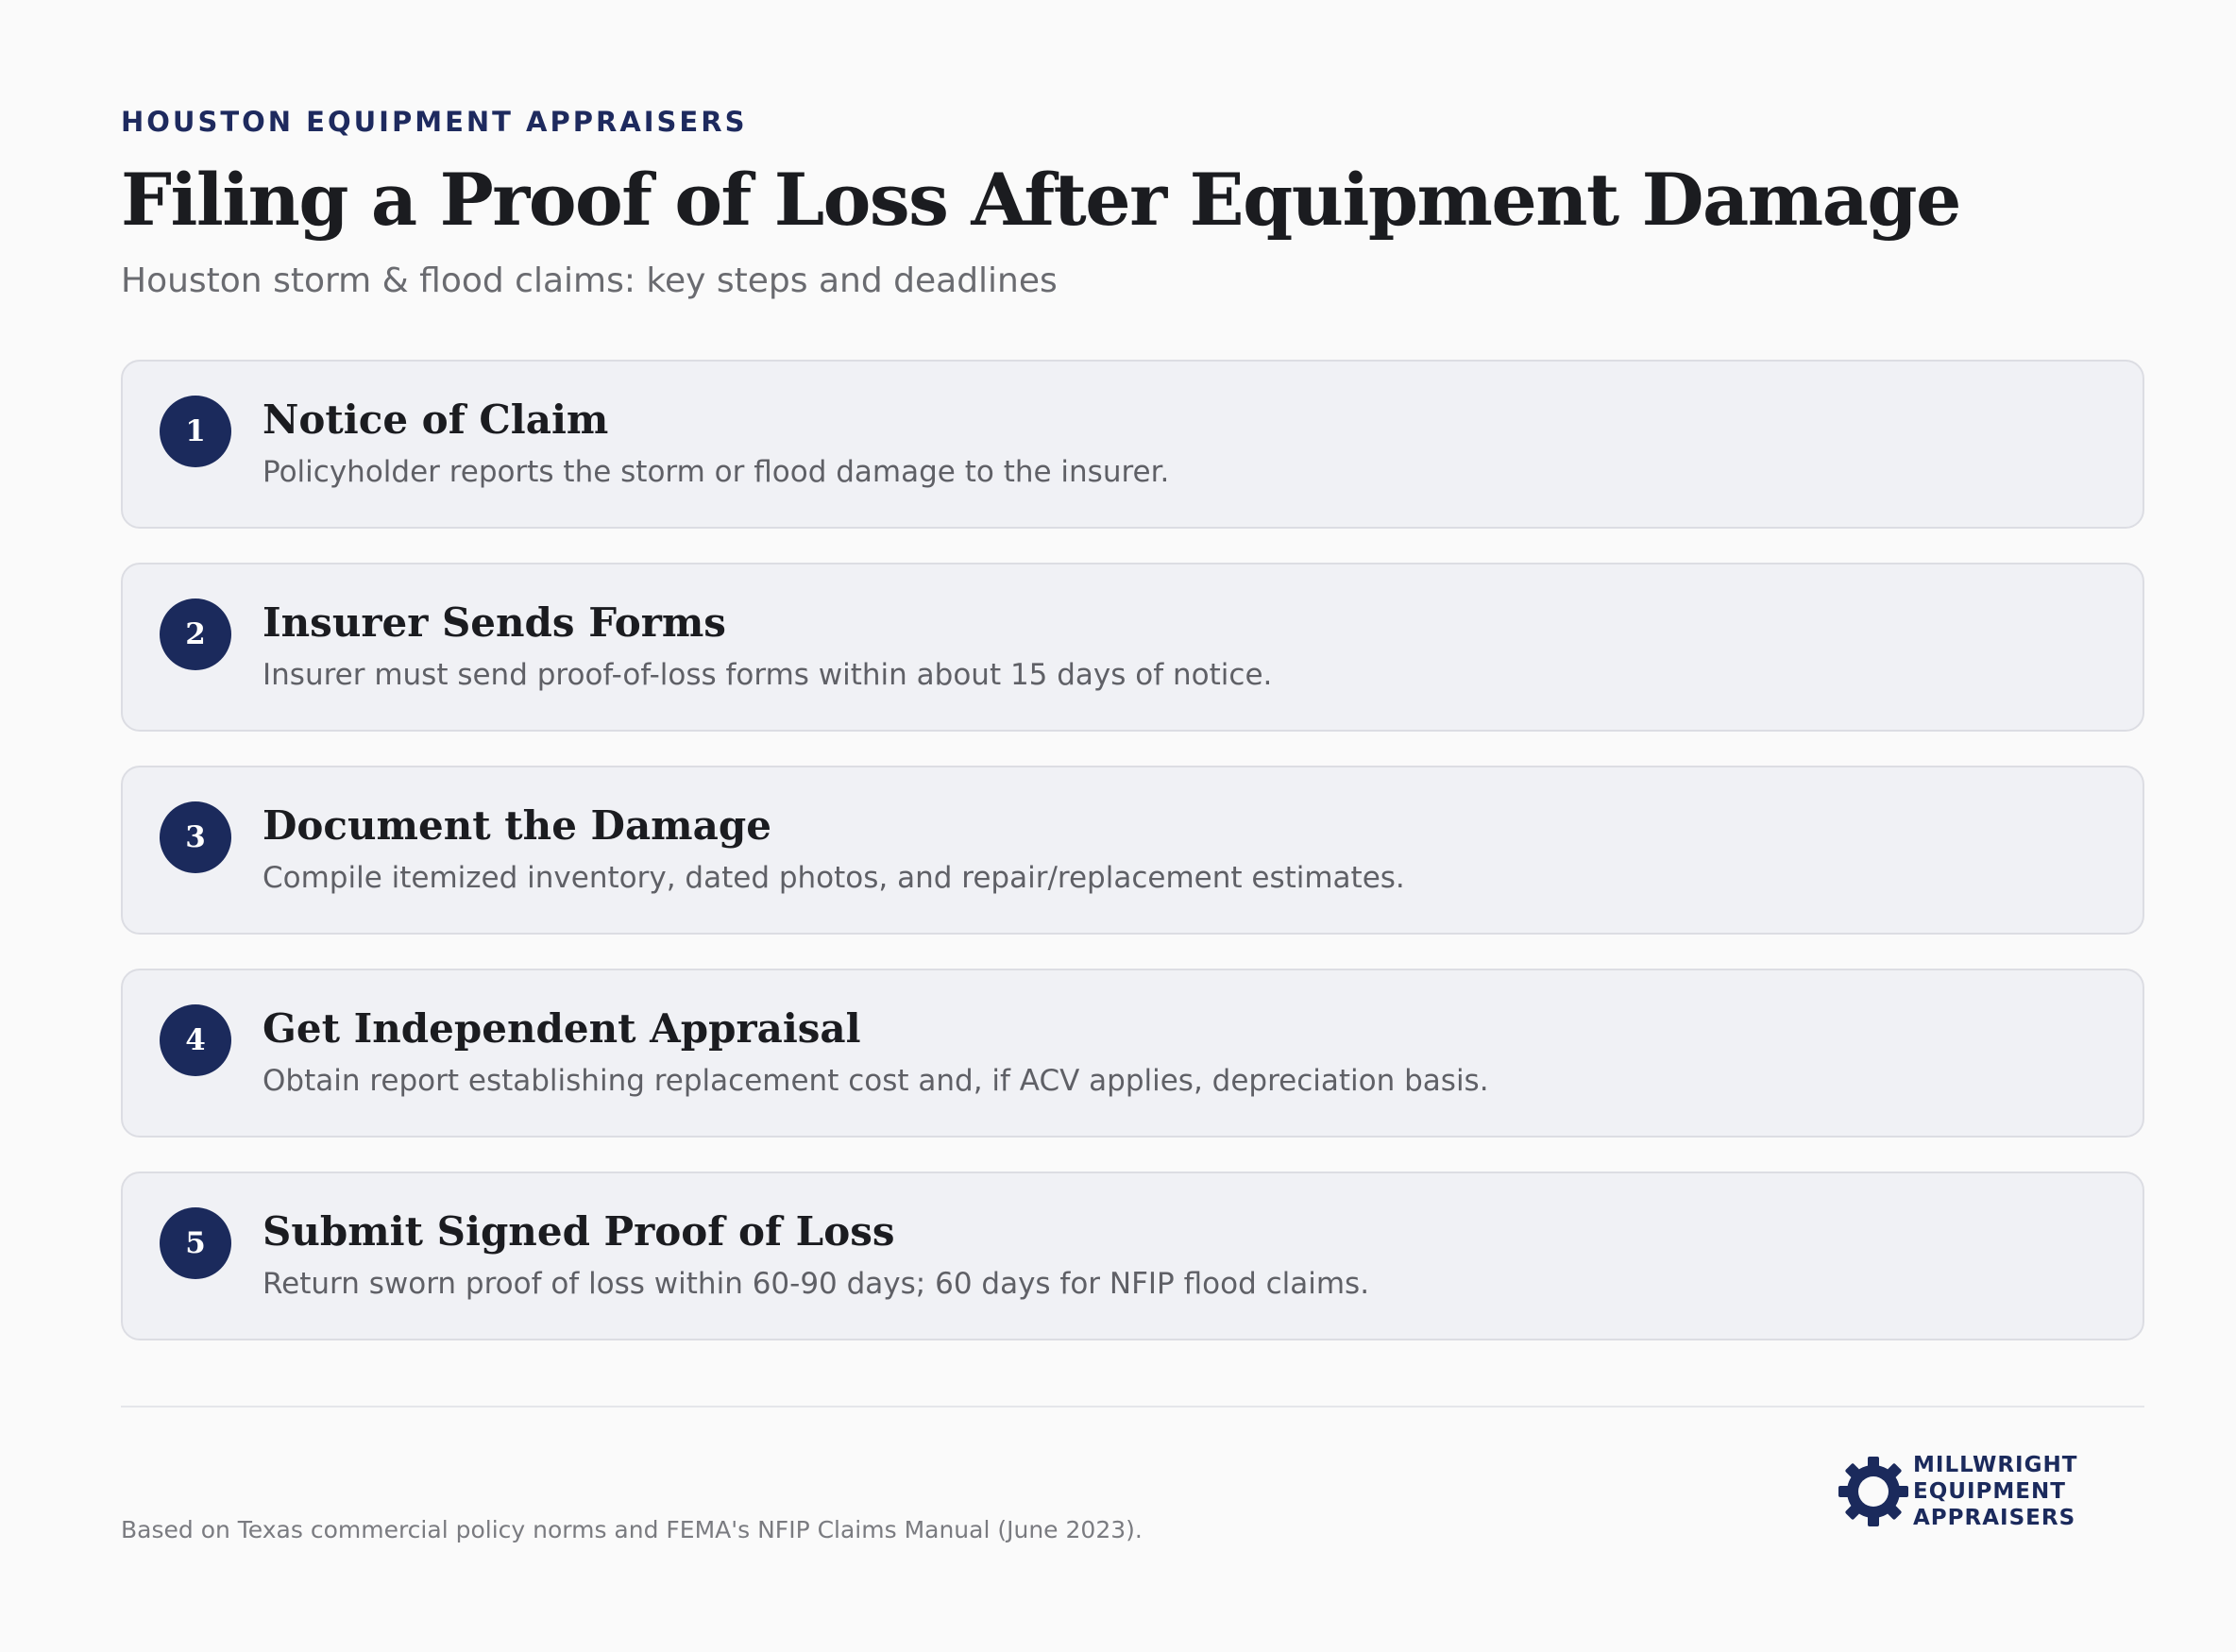 This screenshot has height=1652, width=2236. Describe the element at coordinates (495, 622) in the screenshot. I see `step-title: Insurer Sends Forms` at that location.